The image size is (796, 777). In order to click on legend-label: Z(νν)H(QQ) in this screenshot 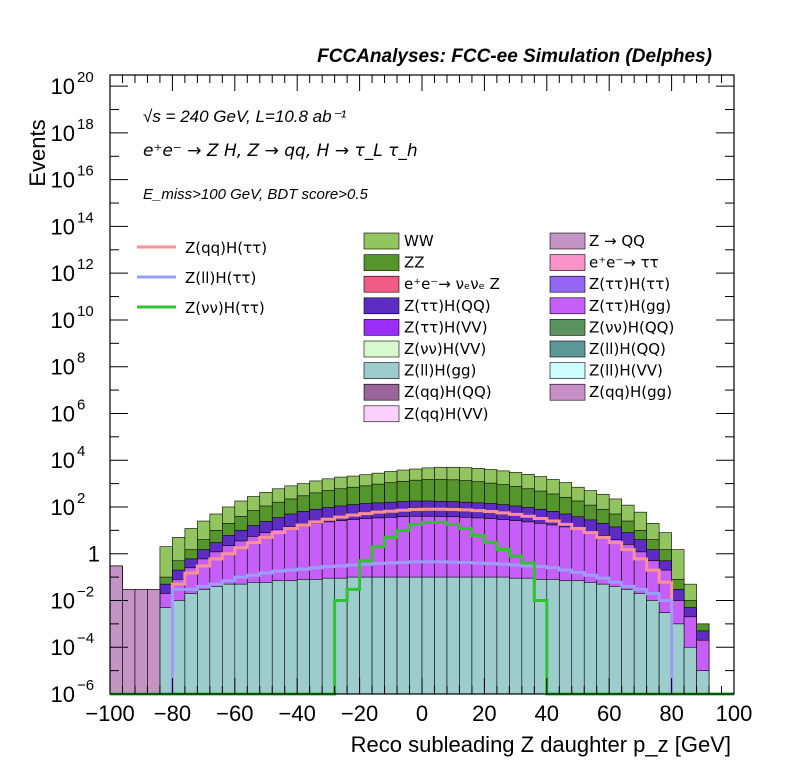, I will do `click(631, 327)`.